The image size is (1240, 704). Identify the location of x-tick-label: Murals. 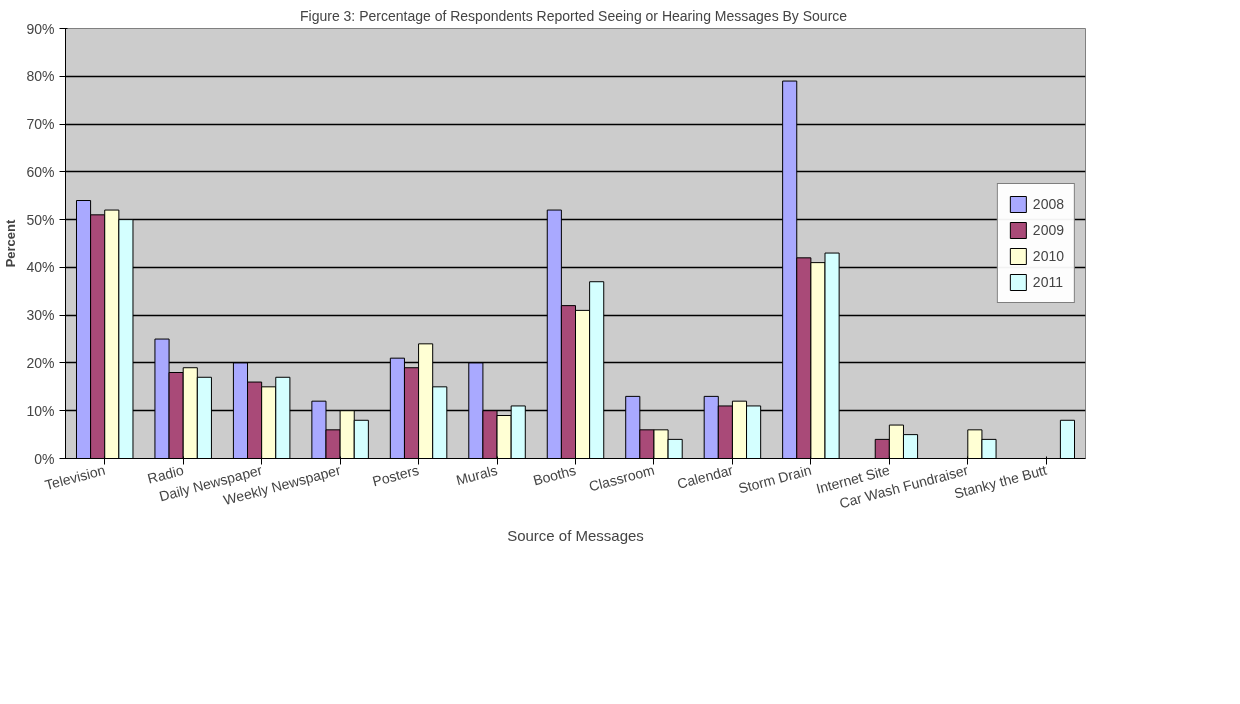
(477, 475).